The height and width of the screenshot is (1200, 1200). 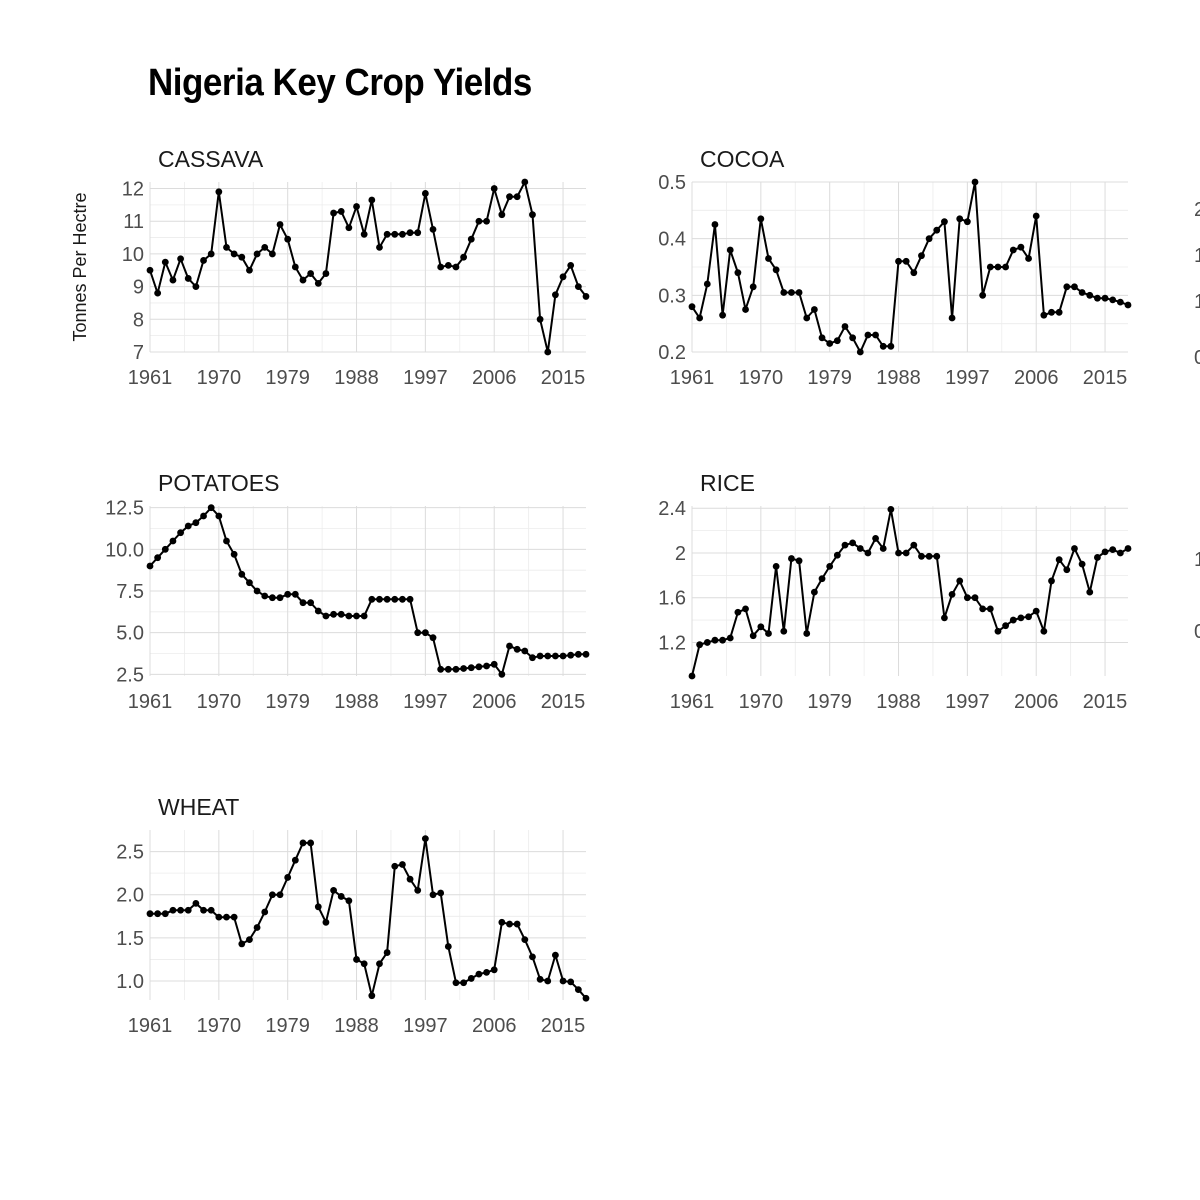 What do you see at coordinates (198, 807) in the screenshot?
I see `panel-title: WHEAT` at bounding box center [198, 807].